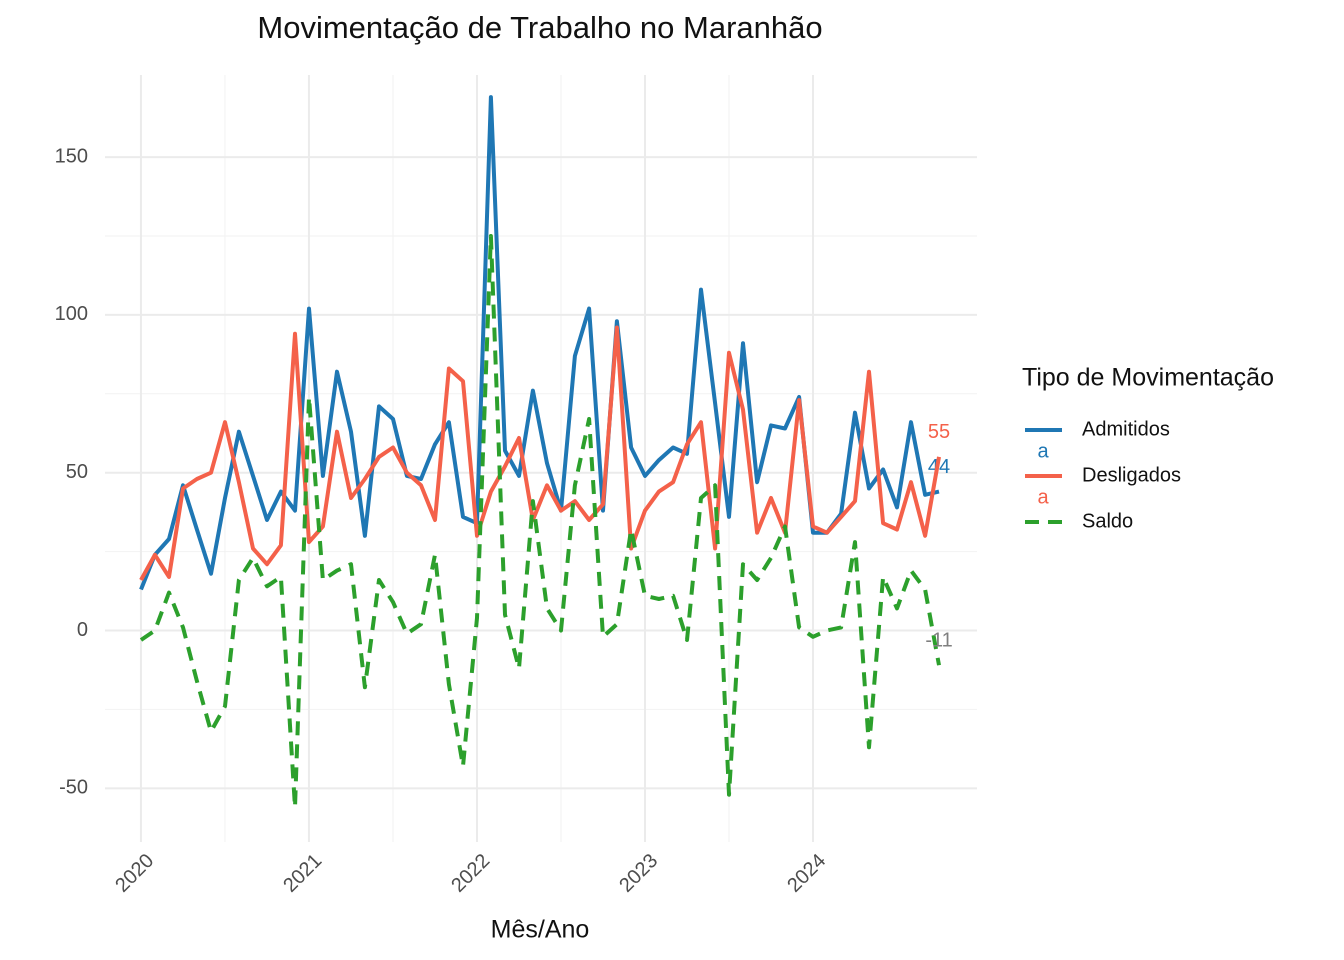 The width and height of the screenshot is (1344, 960). I want to click on end-label: -11, so click(938, 641).